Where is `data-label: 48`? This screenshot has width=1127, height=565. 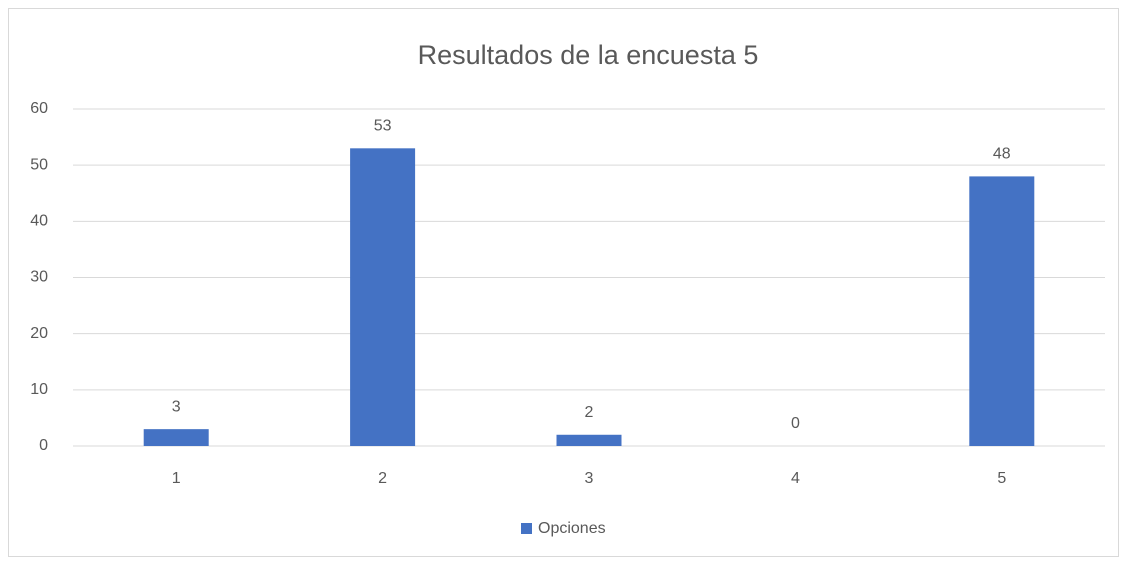
data-label: 48 is located at coordinates (1002, 154).